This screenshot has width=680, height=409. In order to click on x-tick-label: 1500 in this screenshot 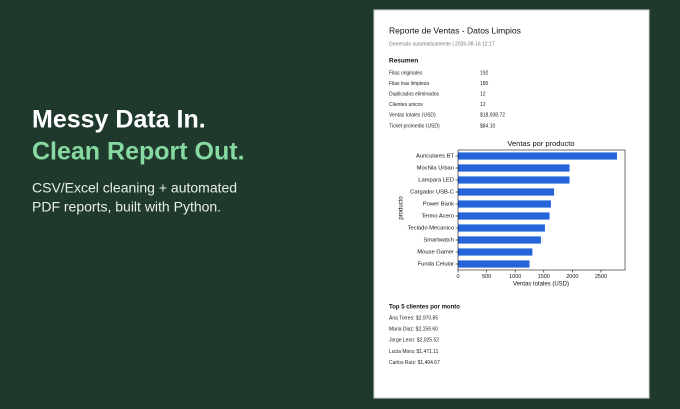, I will do `click(544, 277)`.